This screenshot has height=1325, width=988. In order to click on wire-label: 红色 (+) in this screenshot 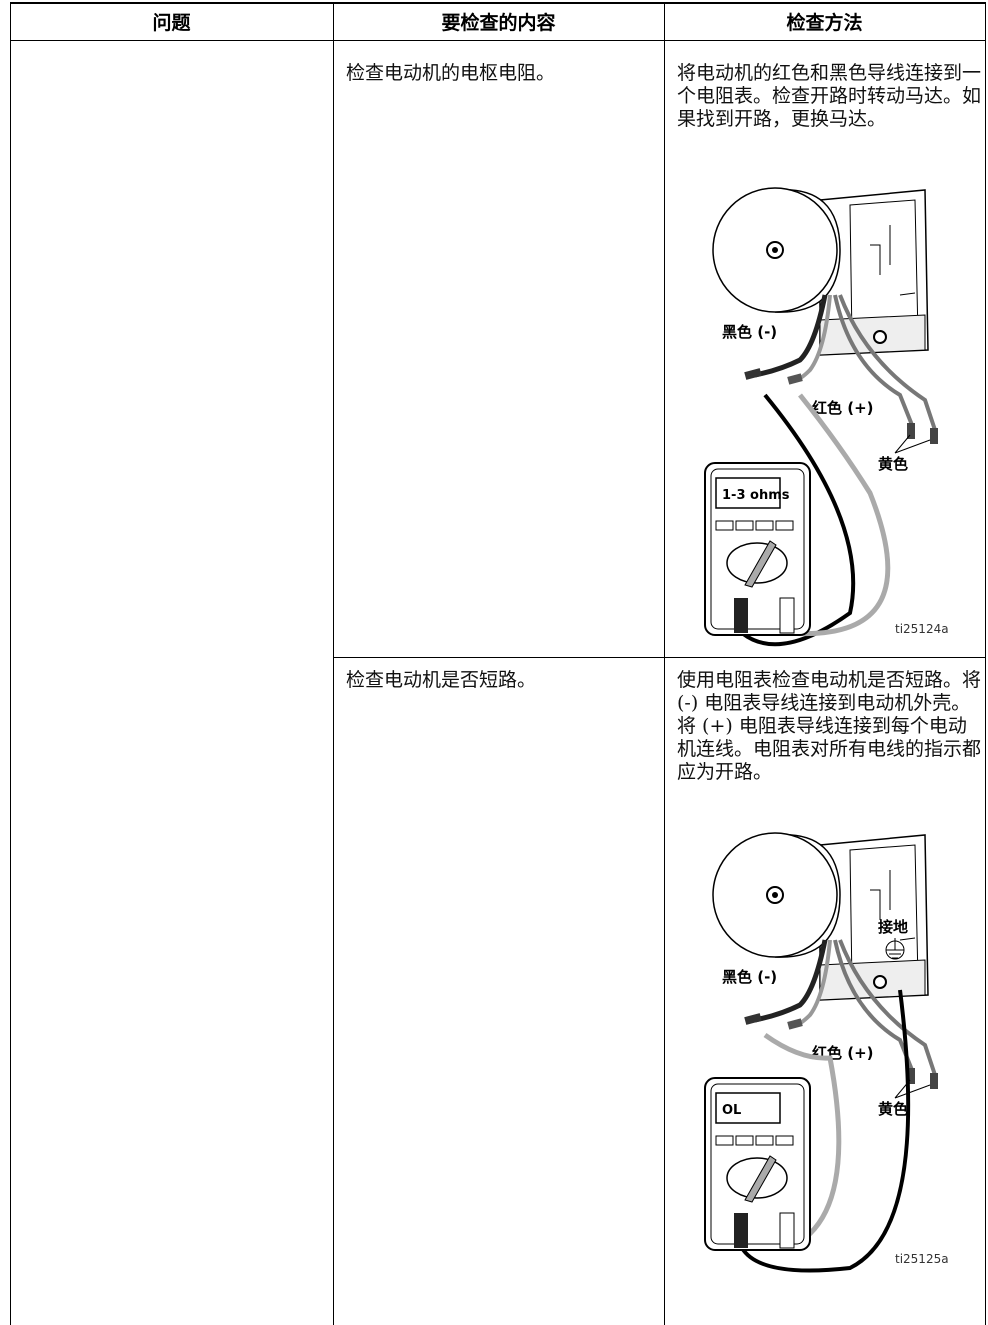, I will do `click(843, 408)`.